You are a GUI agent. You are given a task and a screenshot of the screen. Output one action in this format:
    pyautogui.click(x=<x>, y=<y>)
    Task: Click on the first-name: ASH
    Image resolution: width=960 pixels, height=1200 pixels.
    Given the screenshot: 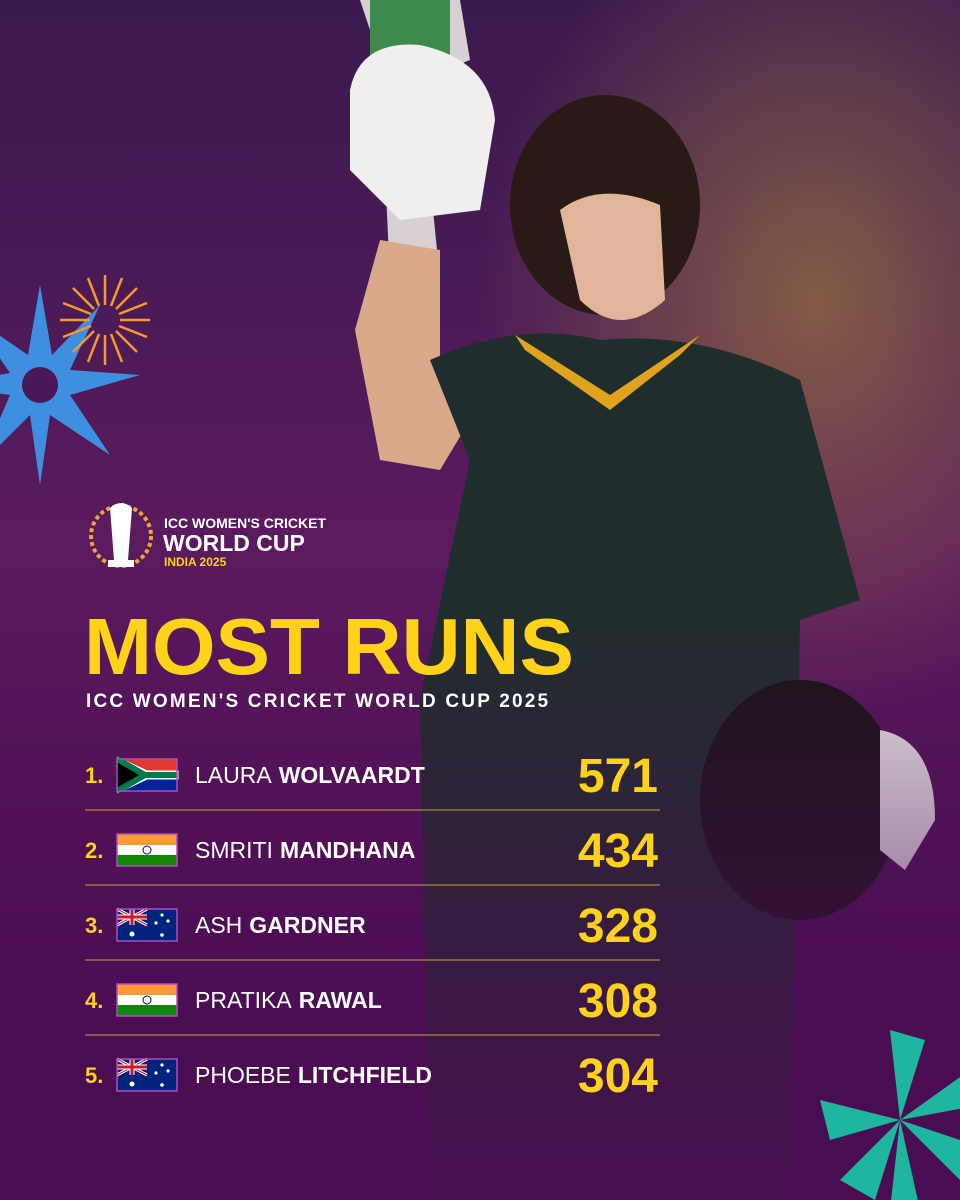 What is the action you would take?
    pyautogui.click(x=218, y=925)
    